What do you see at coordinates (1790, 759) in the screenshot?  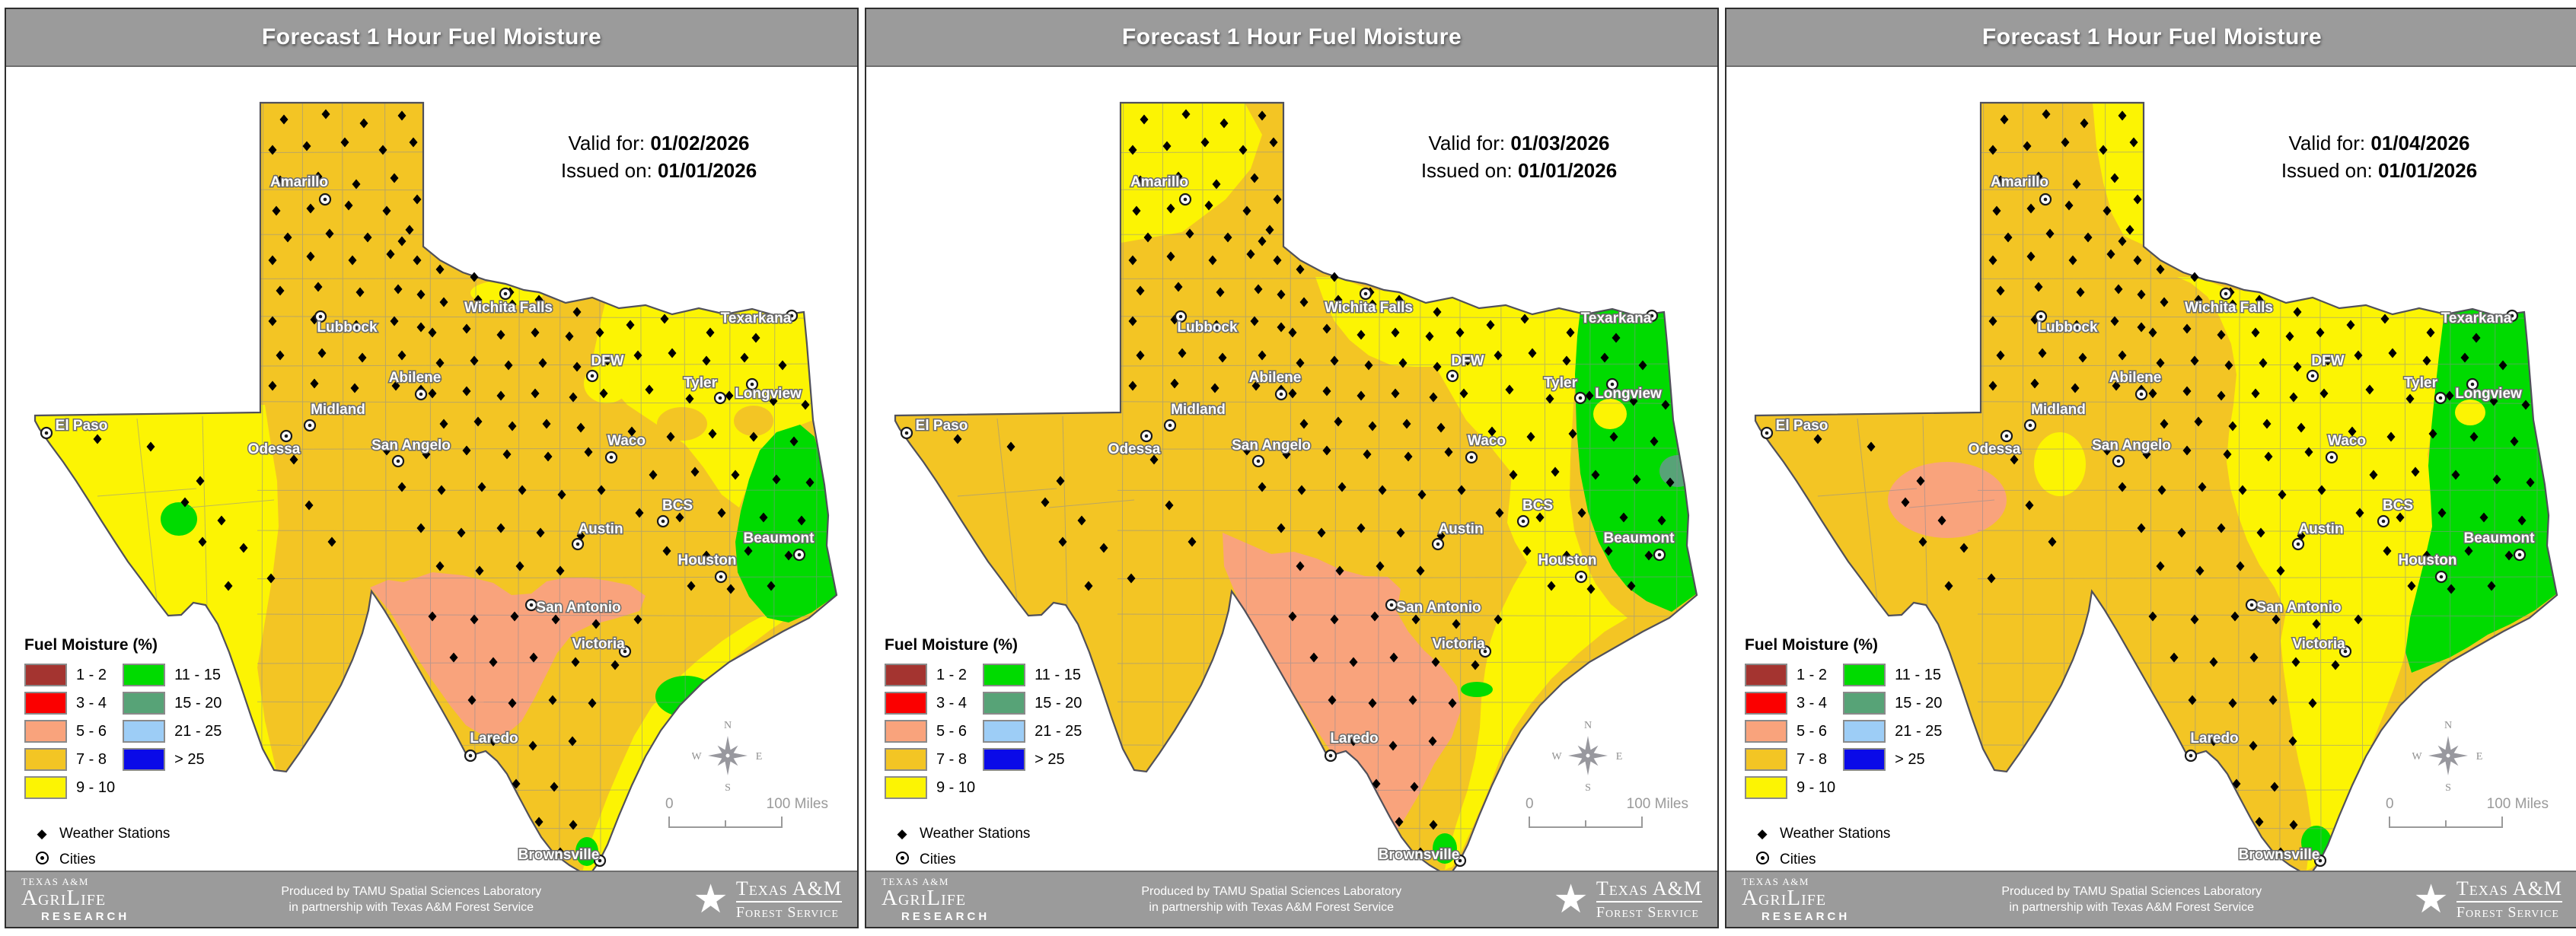 I see `legend-item: 7 - 8` at bounding box center [1790, 759].